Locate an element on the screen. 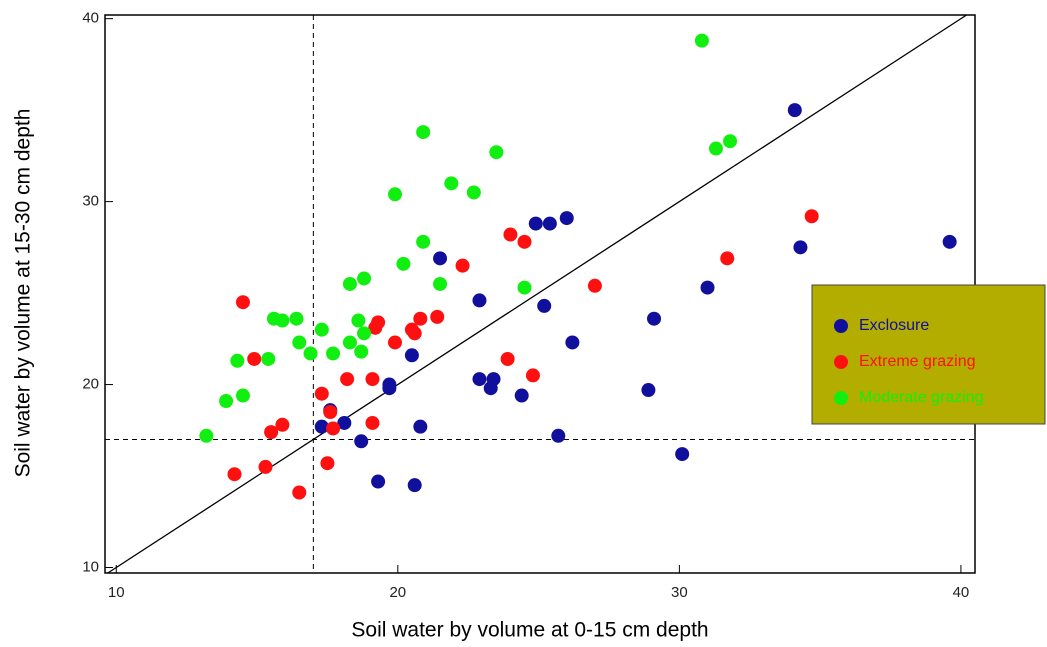 Image resolution: width=1047 pixels, height=647 pixels. x-axis-title: Soil water by volume at 0-15 cm depth is located at coordinates (529, 630).